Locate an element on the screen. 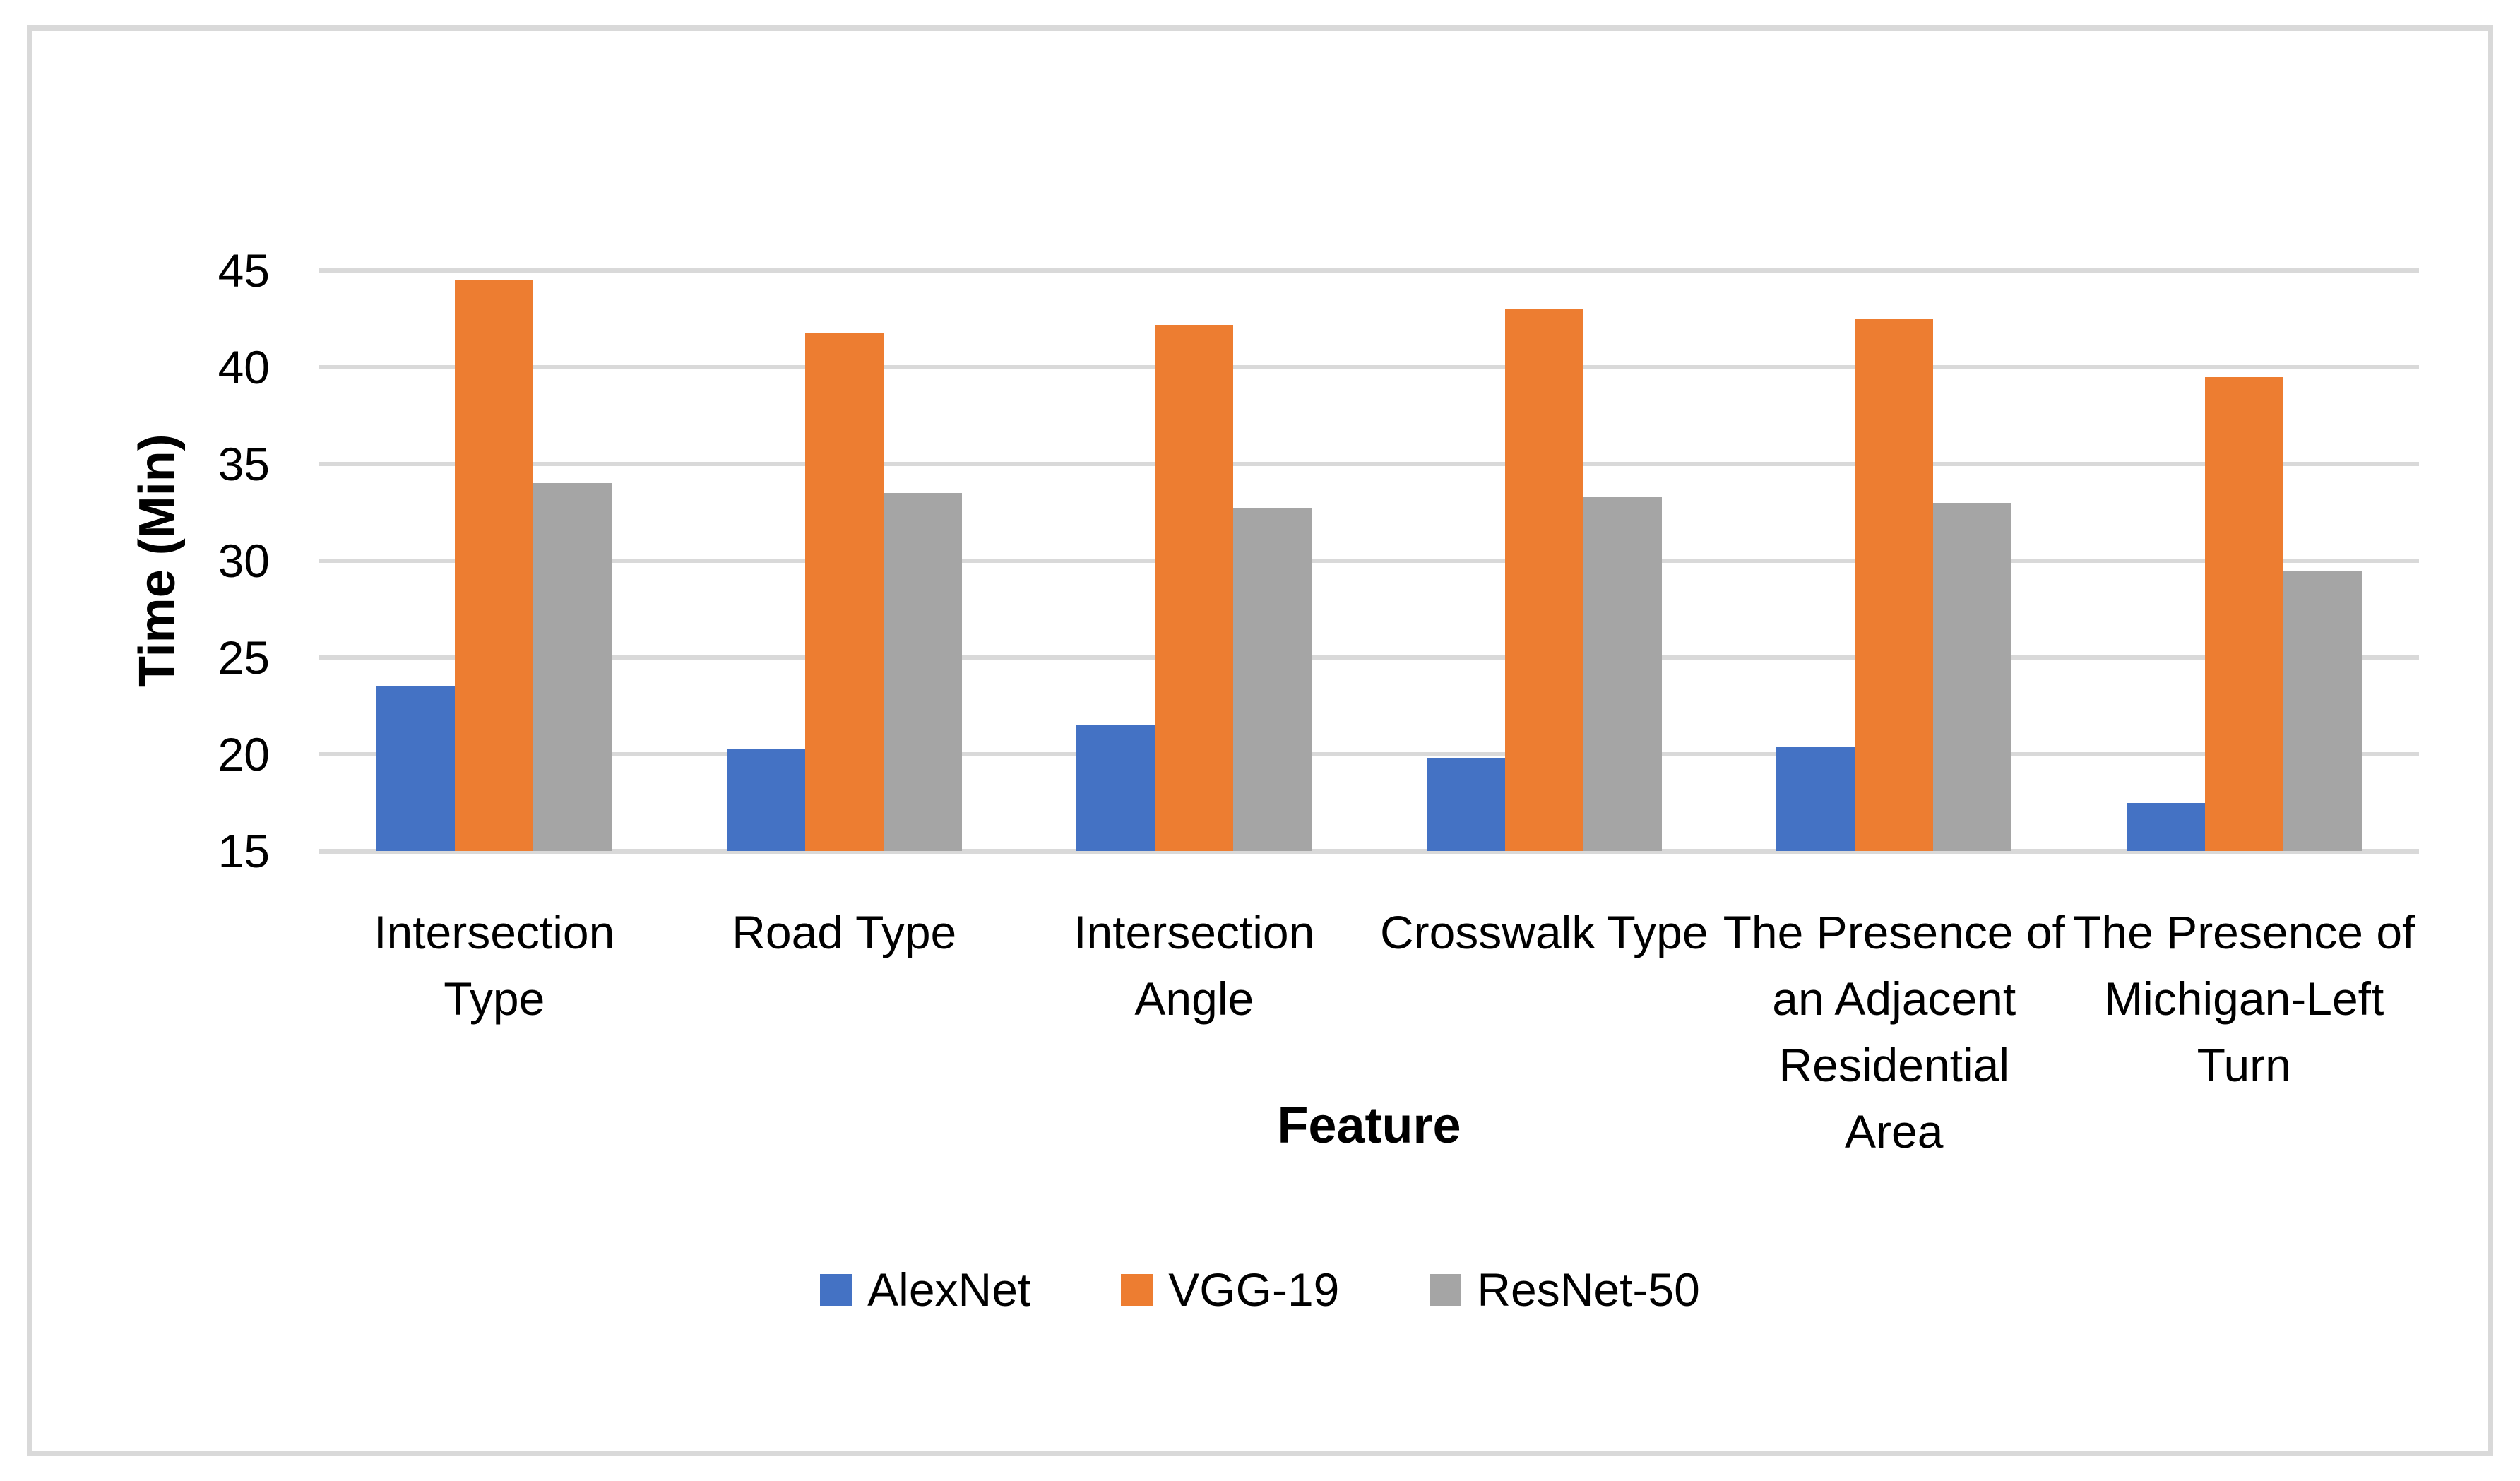 This screenshot has height=1481, width=2520. y-tick-label-35: 35 is located at coordinates (244, 464).